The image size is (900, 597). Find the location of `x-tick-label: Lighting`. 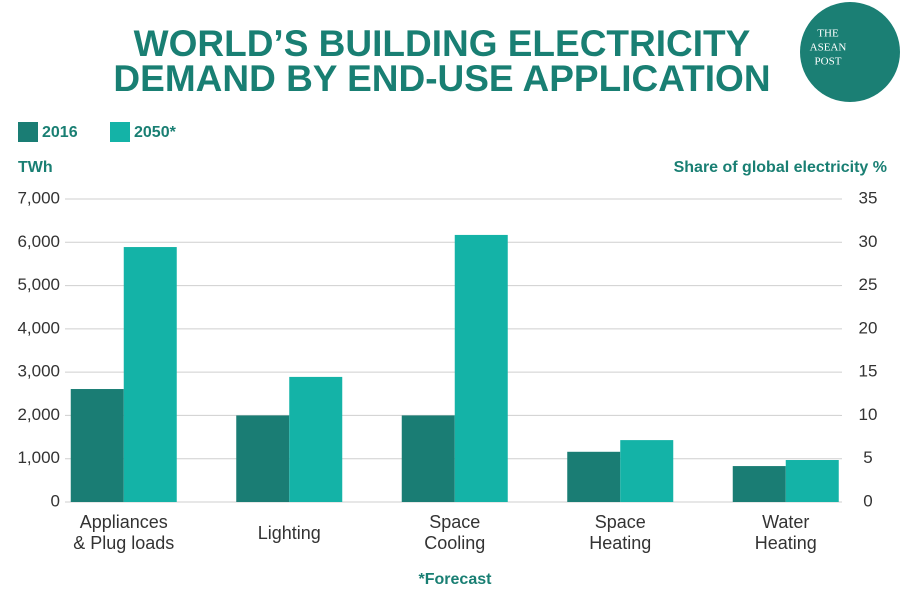

x-tick-label: Lighting is located at coordinates (289, 533).